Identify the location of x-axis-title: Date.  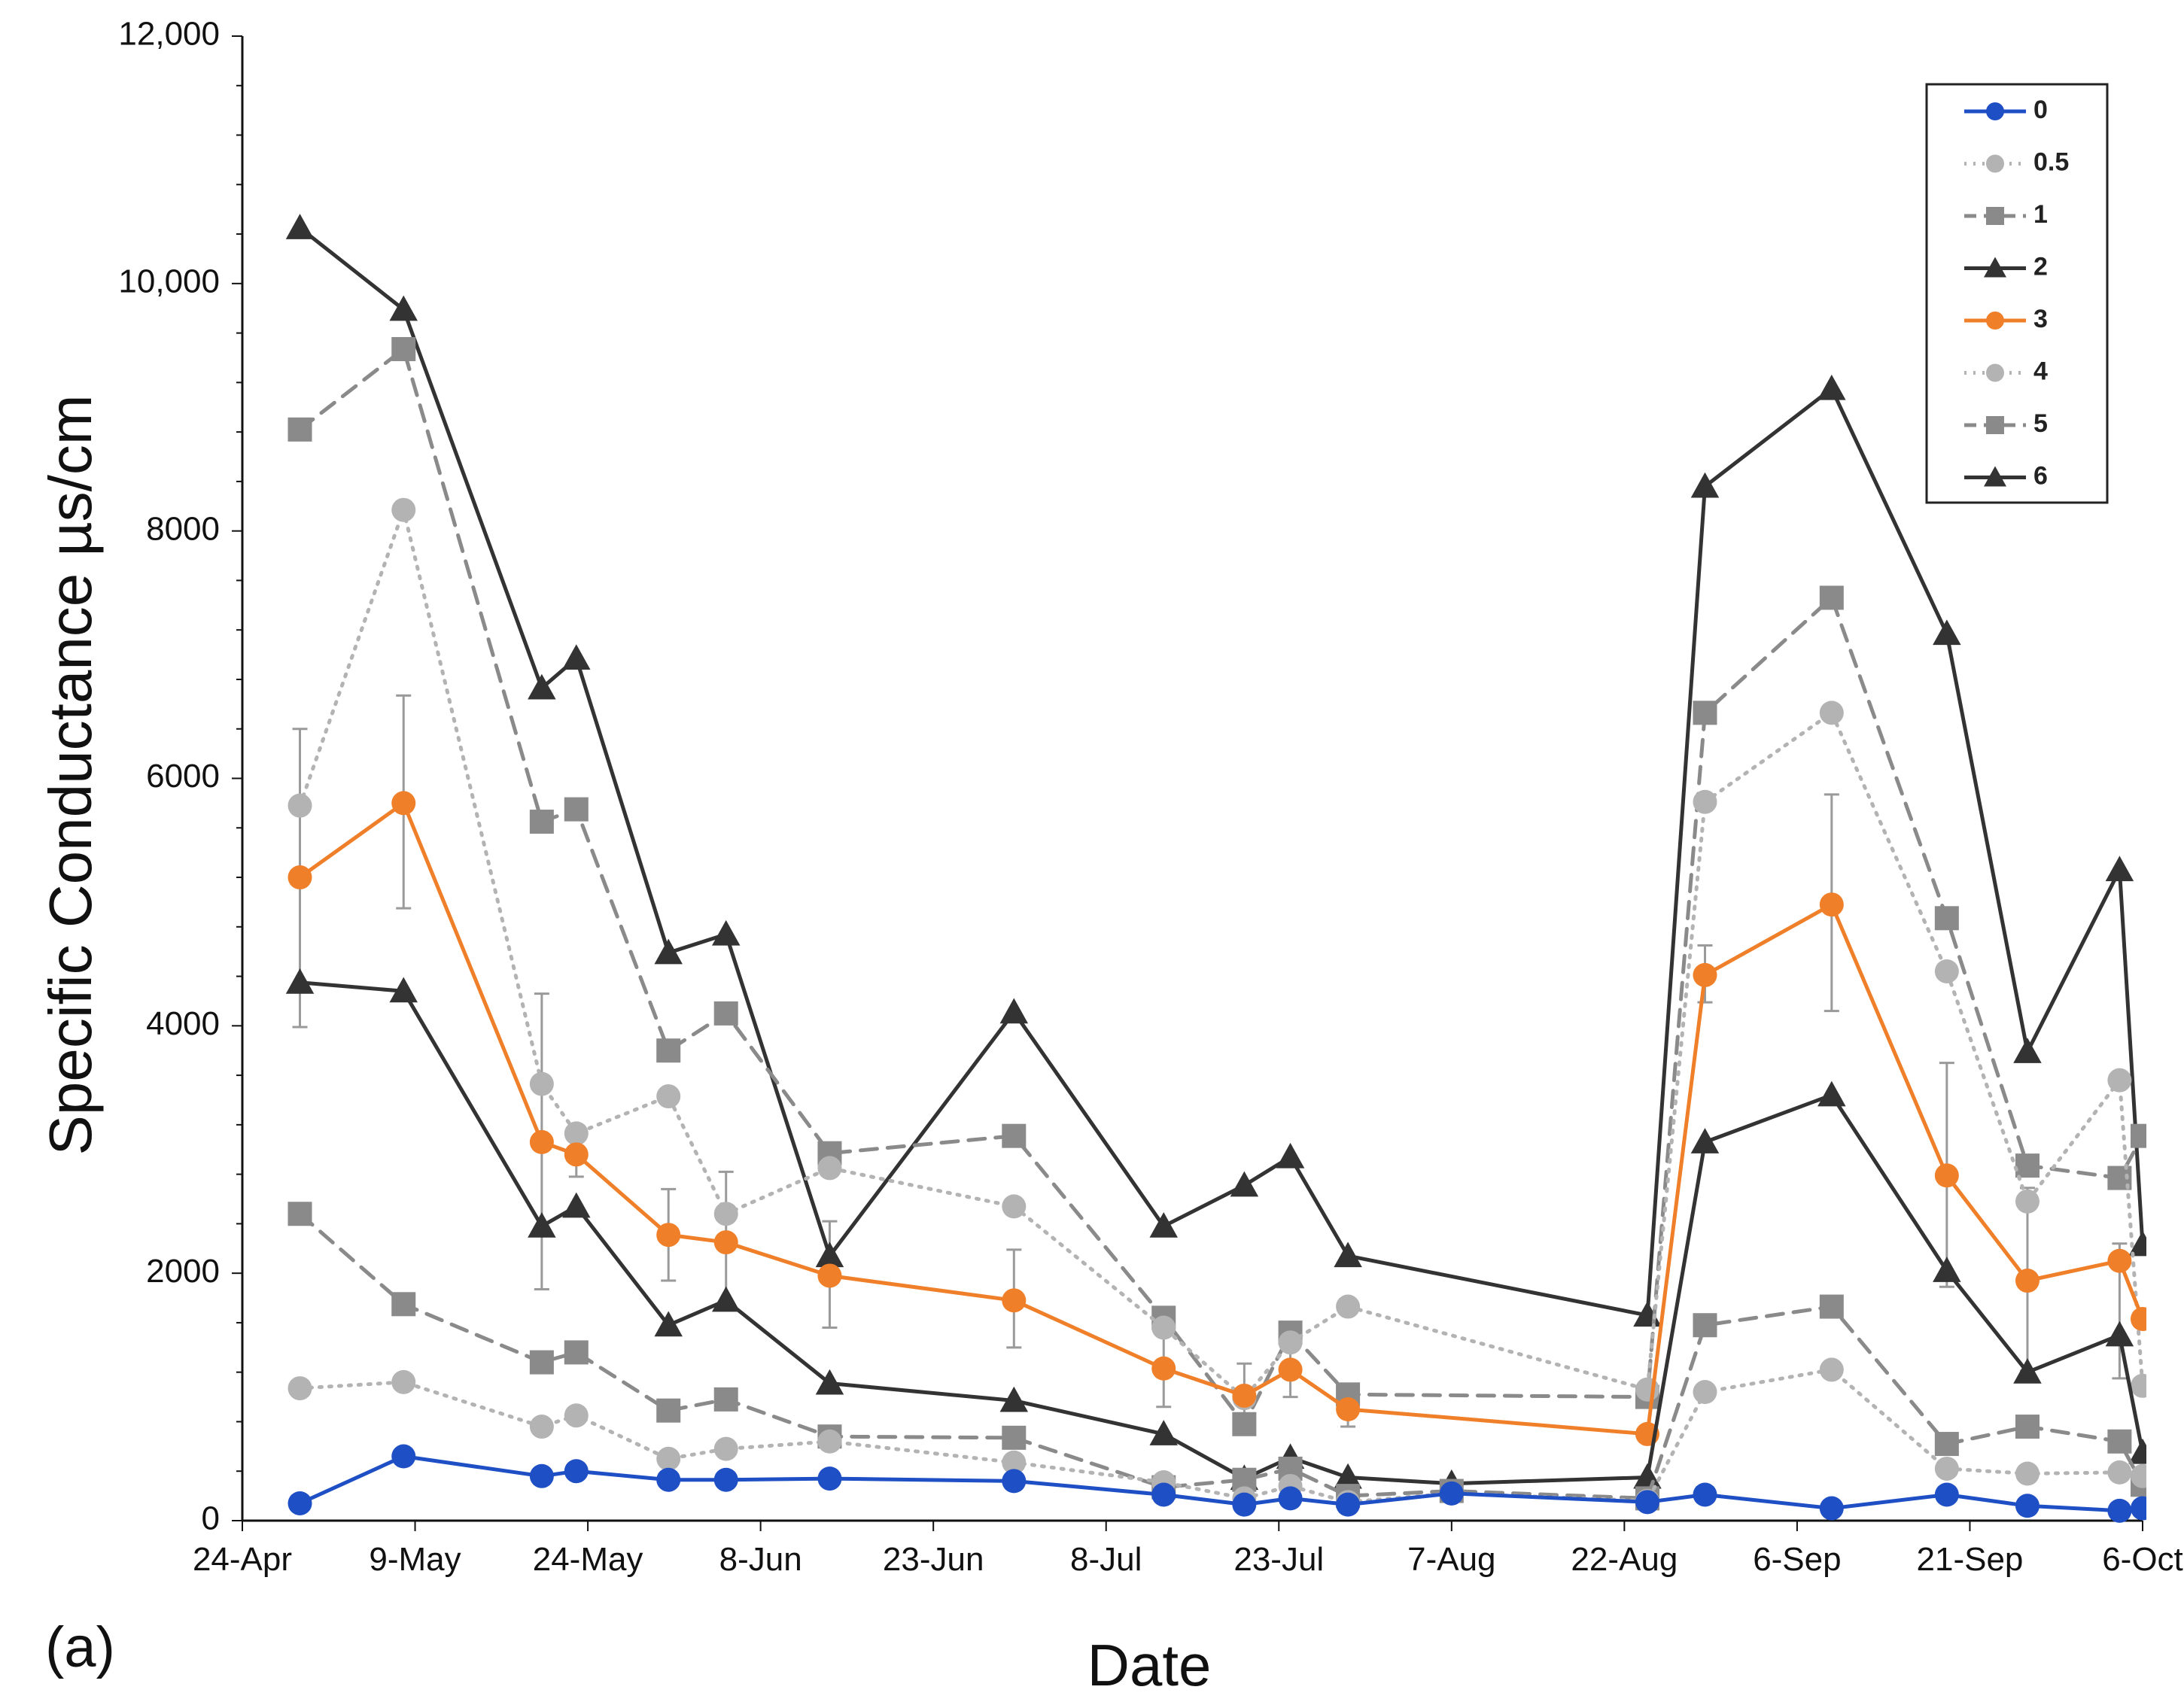
(1149, 1665).